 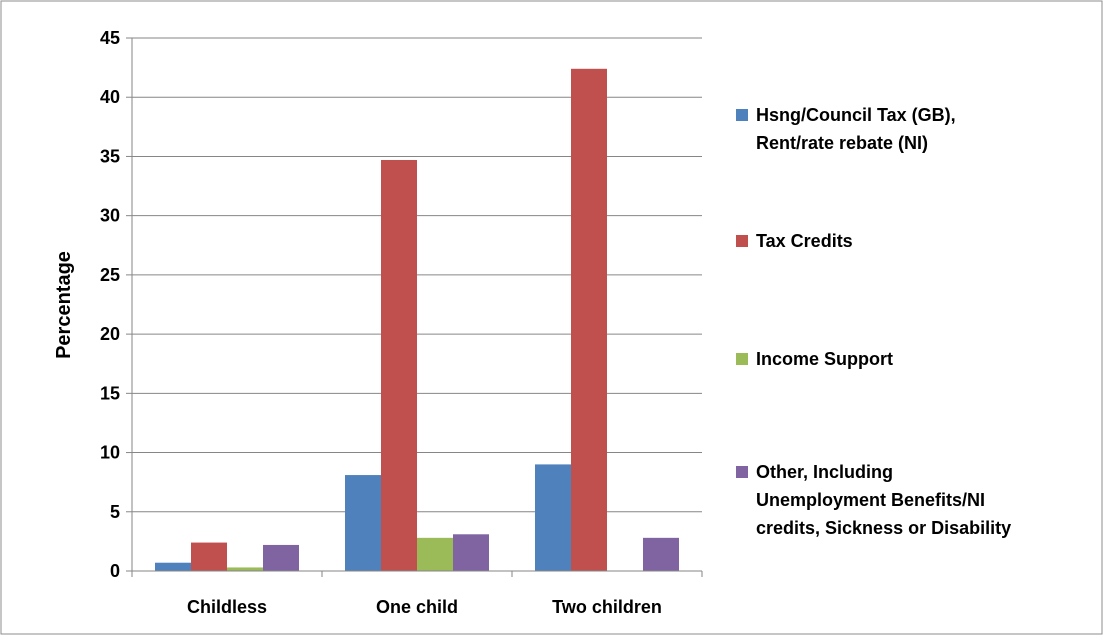 What do you see at coordinates (110, 304) in the screenshot?
I see `y-tick-labels: 0 5 10 15 20 25 30 35 40 45` at bounding box center [110, 304].